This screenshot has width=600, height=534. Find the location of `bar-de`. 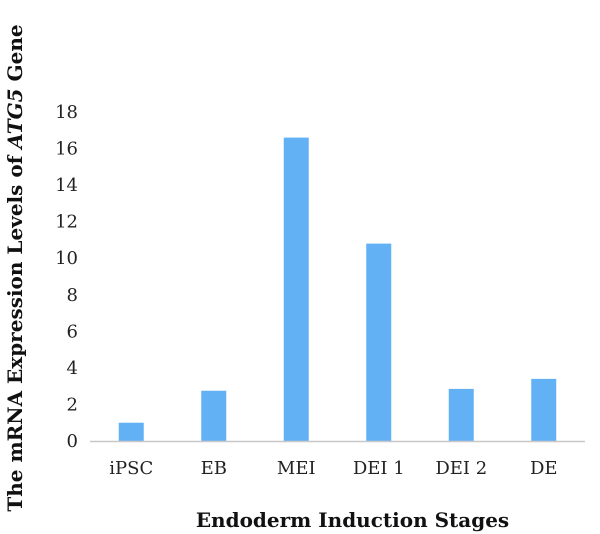

bar-de is located at coordinates (544, 409).